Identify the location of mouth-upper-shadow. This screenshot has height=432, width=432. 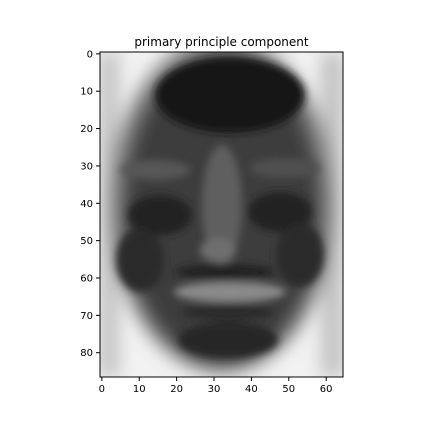
(225, 272).